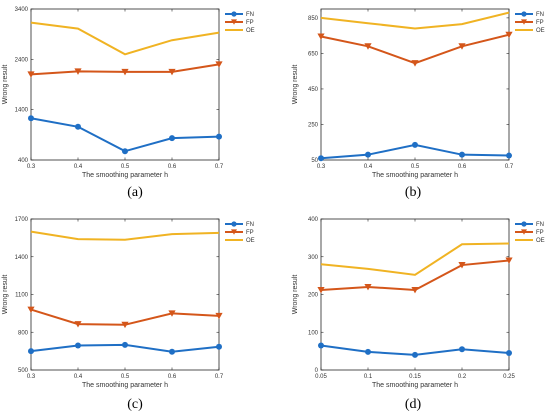 The image size is (550, 418). What do you see at coordinates (313, 258) in the screenshot?
I see `y-tick-label: 300` at bounding box center [313, 258].